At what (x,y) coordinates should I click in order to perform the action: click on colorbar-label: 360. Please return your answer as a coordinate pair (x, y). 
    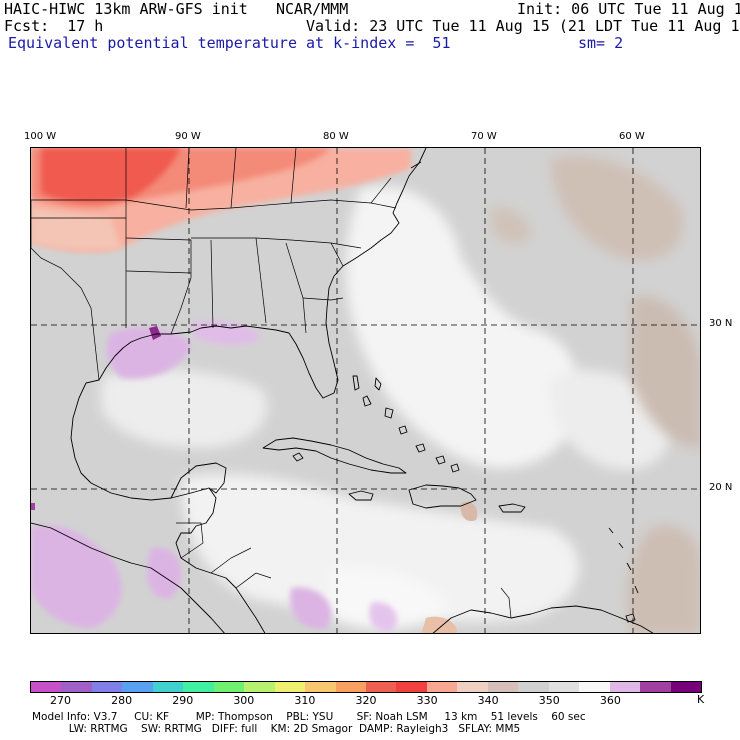
    Looking at the image, I should click on (610, 700).